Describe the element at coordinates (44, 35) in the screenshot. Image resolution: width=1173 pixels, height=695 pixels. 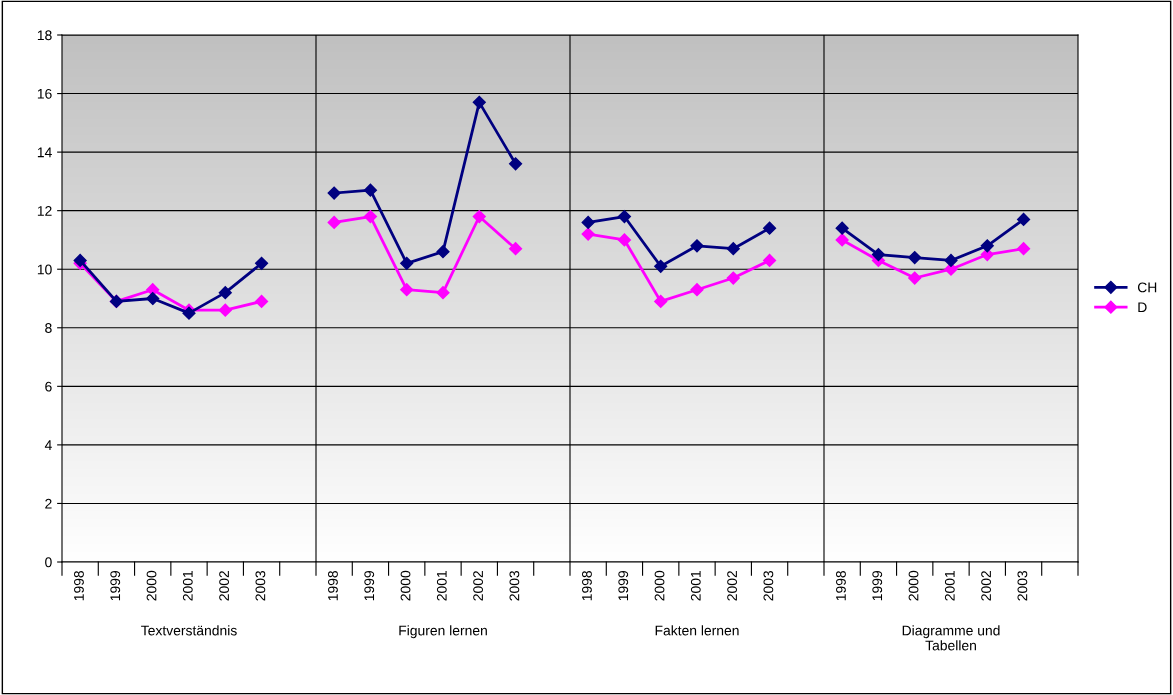
I see `y-tick-label: 18` at that location.